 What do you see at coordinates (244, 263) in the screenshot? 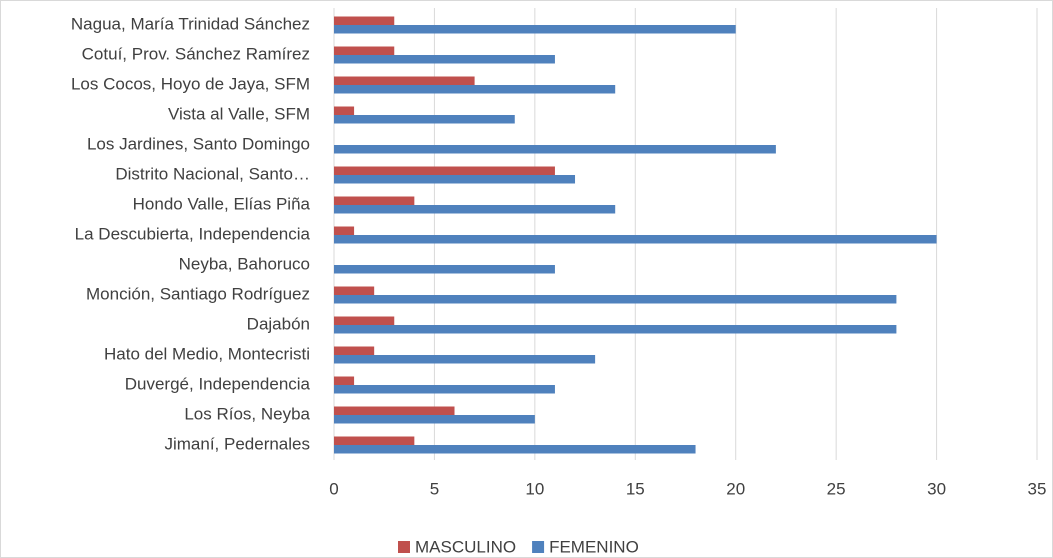
I see `y-tick-label: Neyba, Bahoruco` at bounding box center [244, 263].